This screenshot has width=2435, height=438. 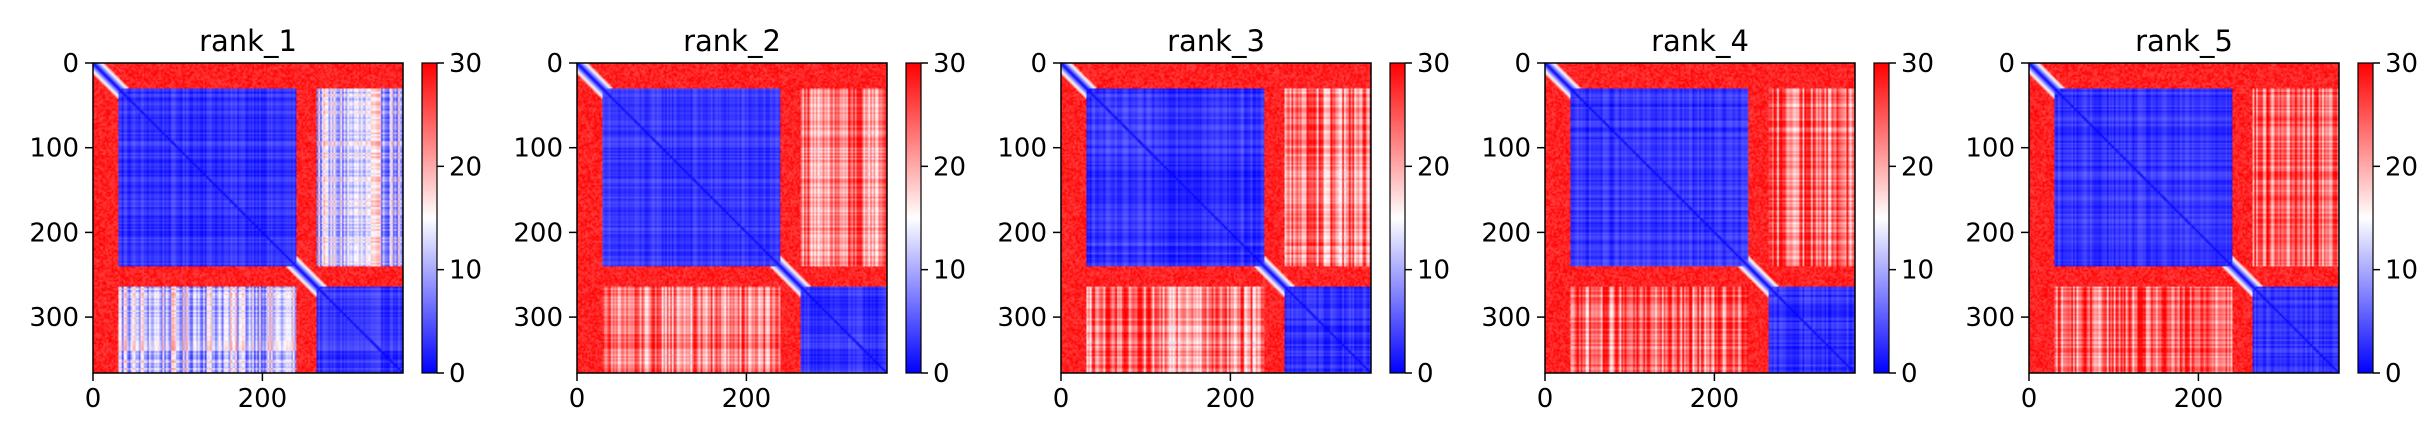 I want to click on chart-title: rank_5, so click(x=2184, y=41).